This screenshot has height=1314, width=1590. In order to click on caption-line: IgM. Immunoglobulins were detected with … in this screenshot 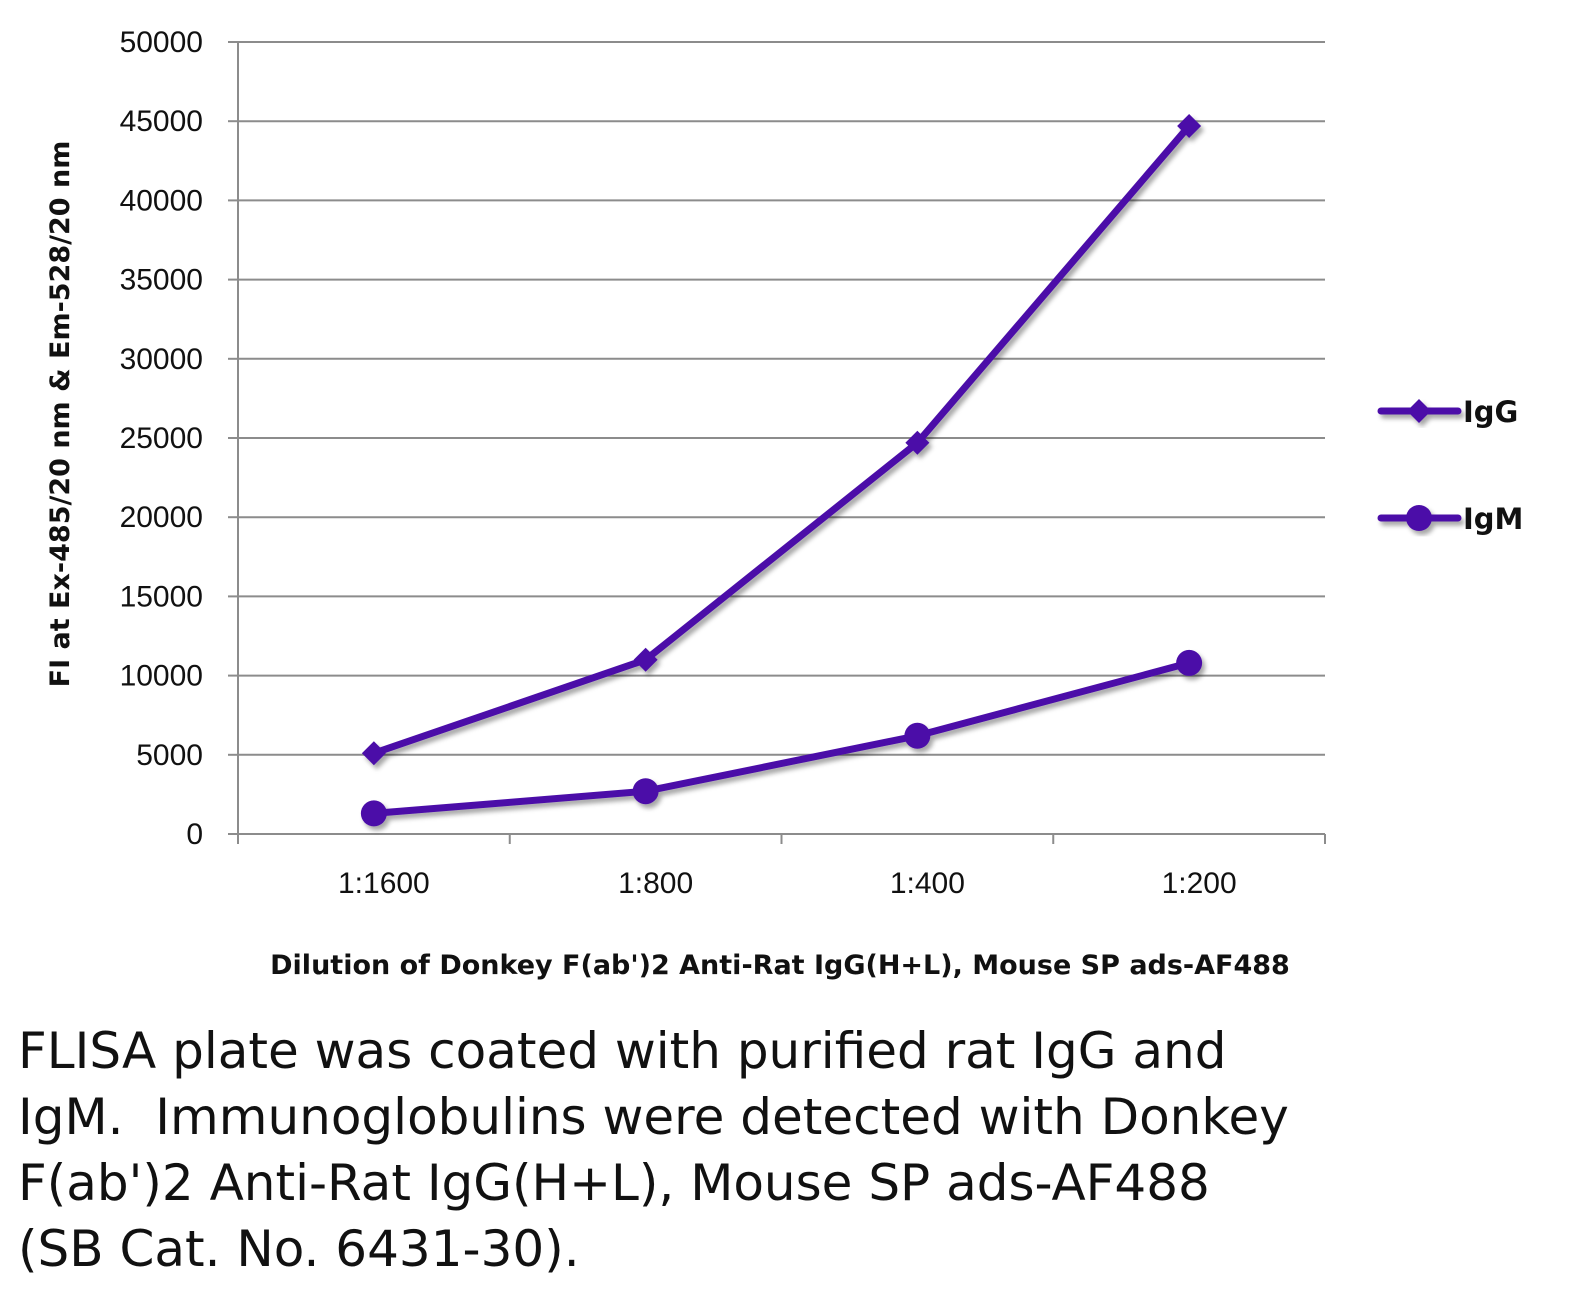, I will do `click(653, 1117)`.